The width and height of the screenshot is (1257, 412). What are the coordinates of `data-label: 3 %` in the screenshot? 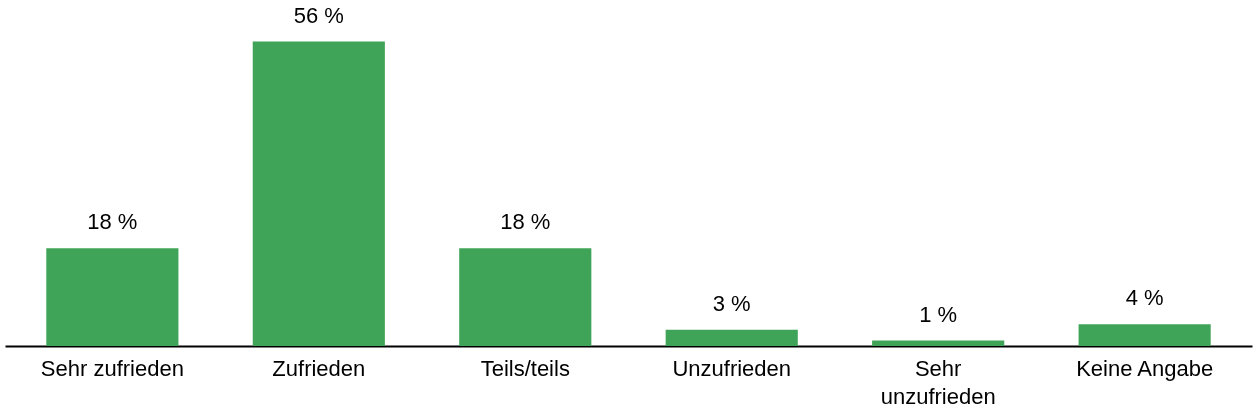 It's located at (731, 303).